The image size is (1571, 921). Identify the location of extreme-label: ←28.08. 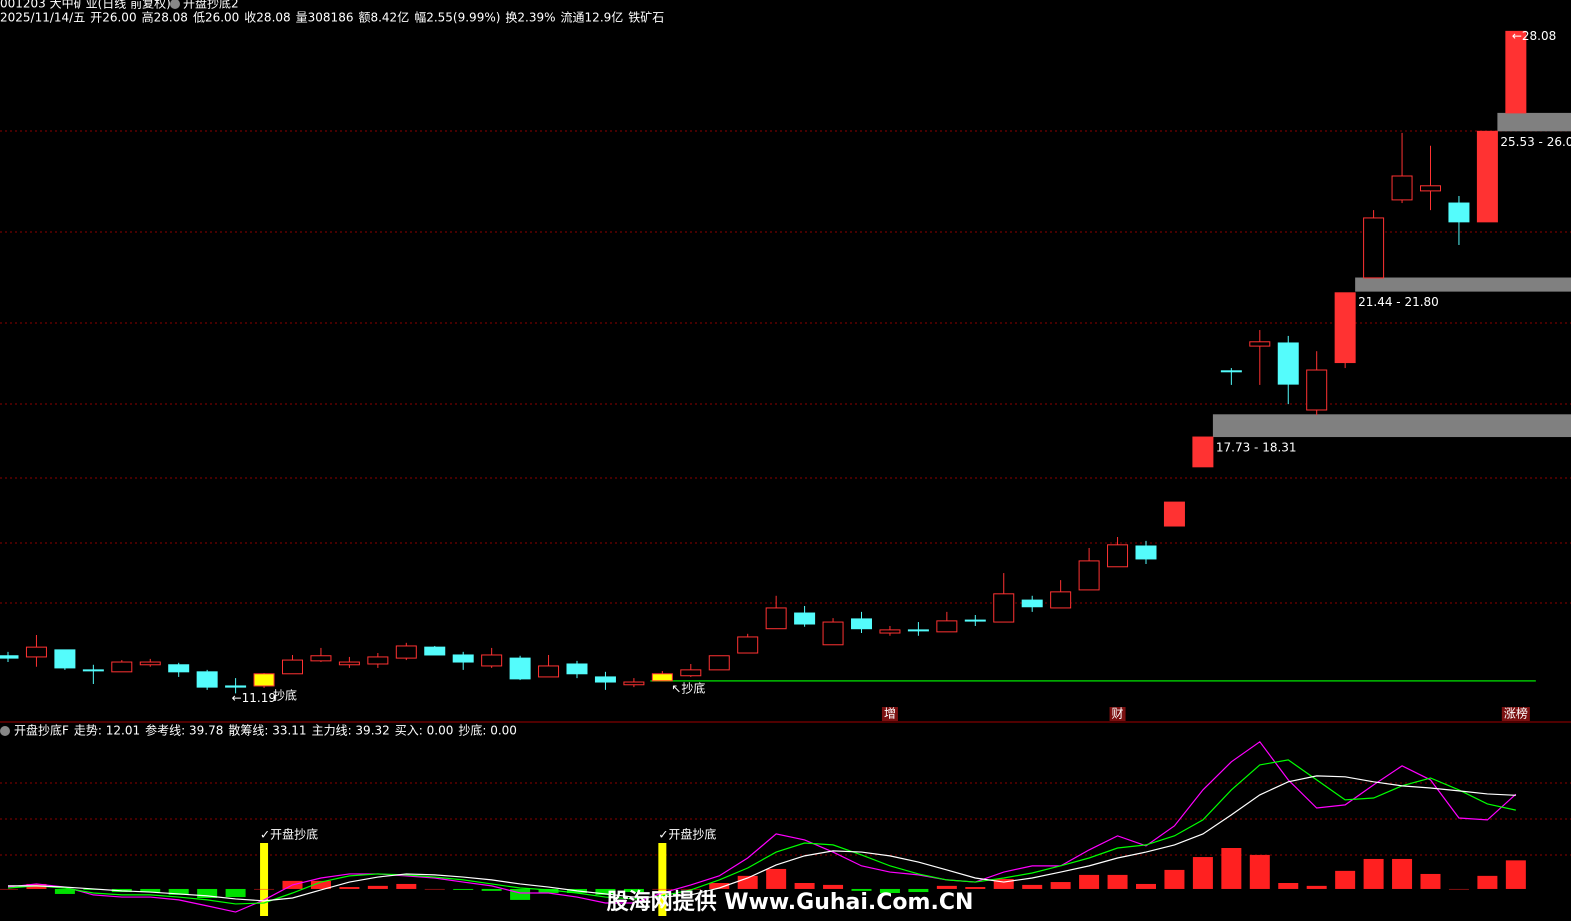
(1534, 36).